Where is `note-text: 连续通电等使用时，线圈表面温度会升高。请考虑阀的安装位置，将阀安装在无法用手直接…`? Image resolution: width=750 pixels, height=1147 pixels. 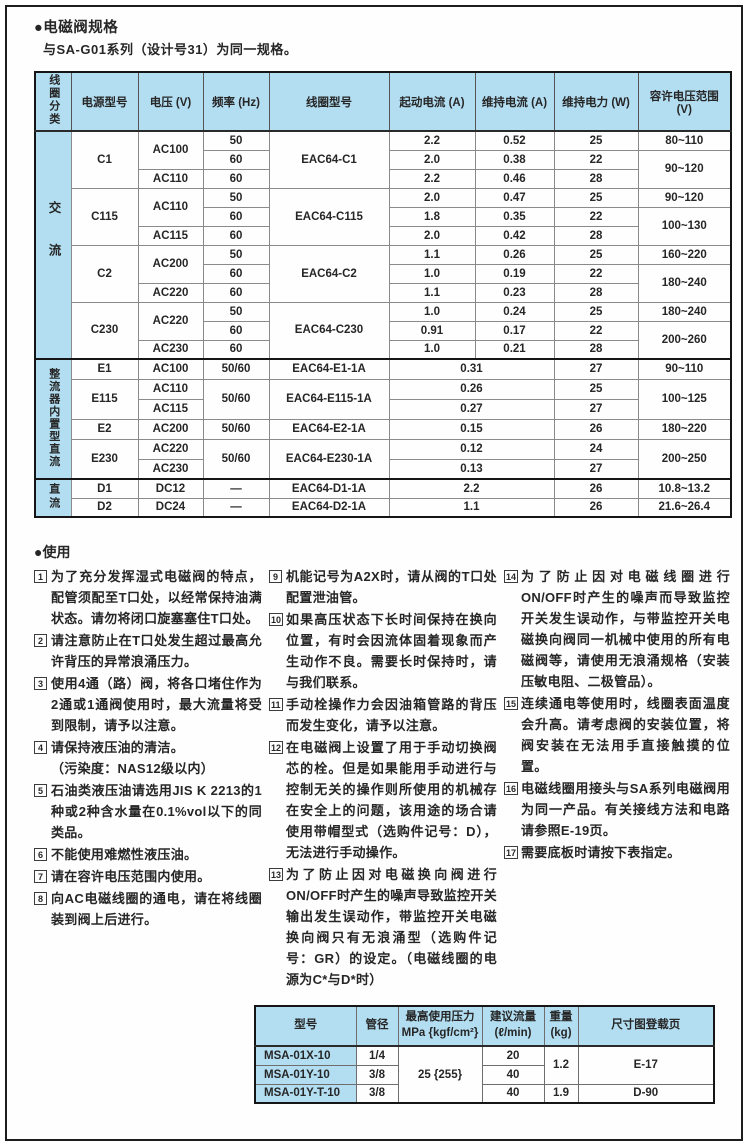 note-text: 连续通电等使用时，线圈表面温度会升高。请考虑阀的安装位置，将阀安装在无法用手直接… is located at coordinates (625, 735).